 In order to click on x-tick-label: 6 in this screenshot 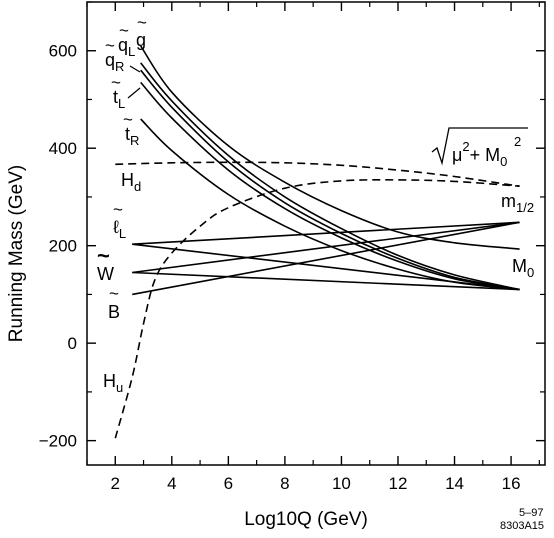, I will do `click(228, 483)`.